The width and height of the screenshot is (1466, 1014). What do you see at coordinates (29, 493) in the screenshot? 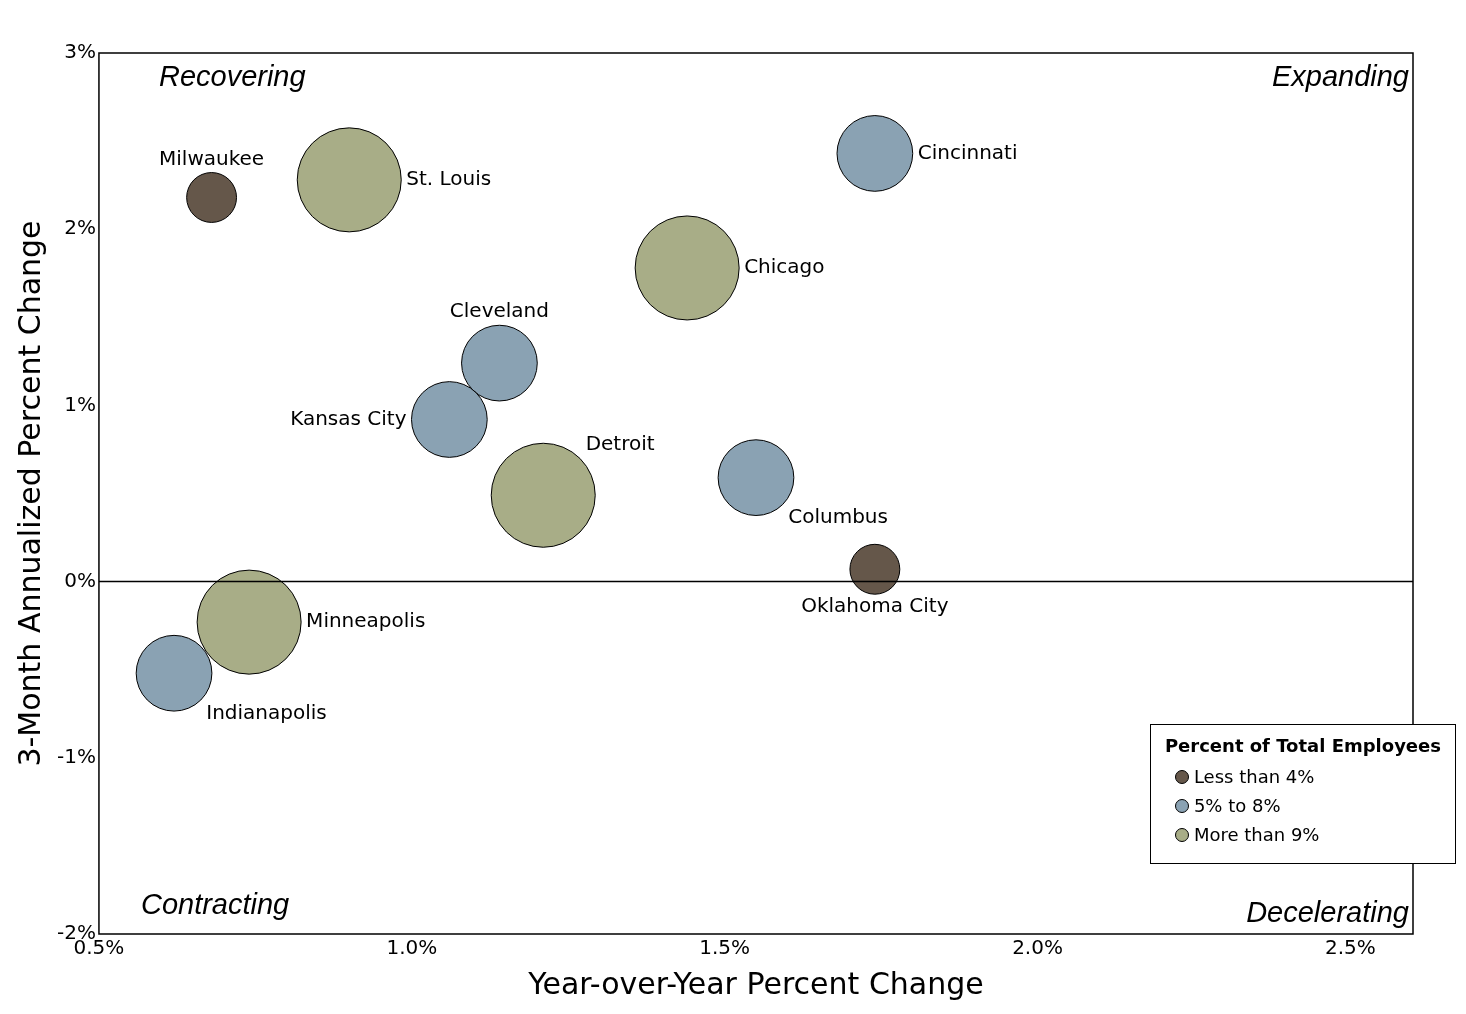
I see `y-axis-title: 3-Month Annualized Percent Change` at bounding box center [29, 493].